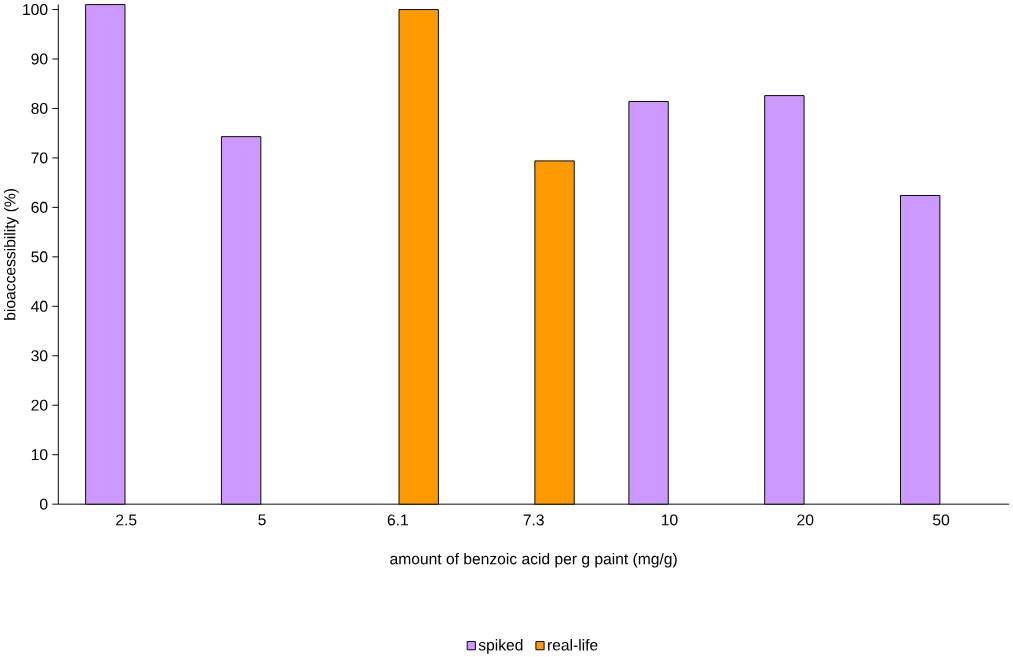 This screenshot has width=1013, height=657. I want to click on y-tick-label: 50, so click(39, 257).